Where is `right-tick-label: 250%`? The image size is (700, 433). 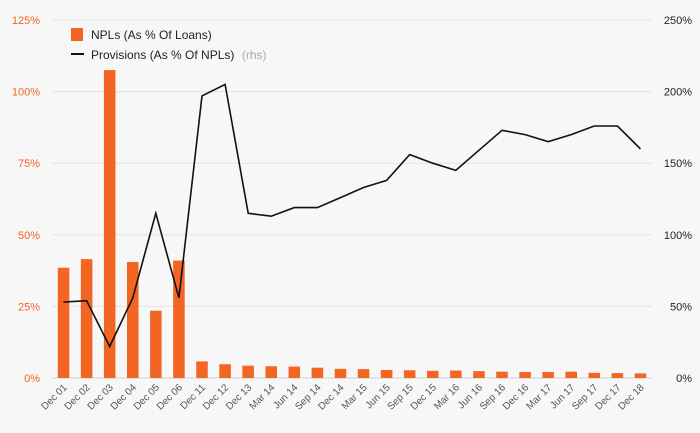 right-tick-label: 250% is located at coordinates (678, 21).